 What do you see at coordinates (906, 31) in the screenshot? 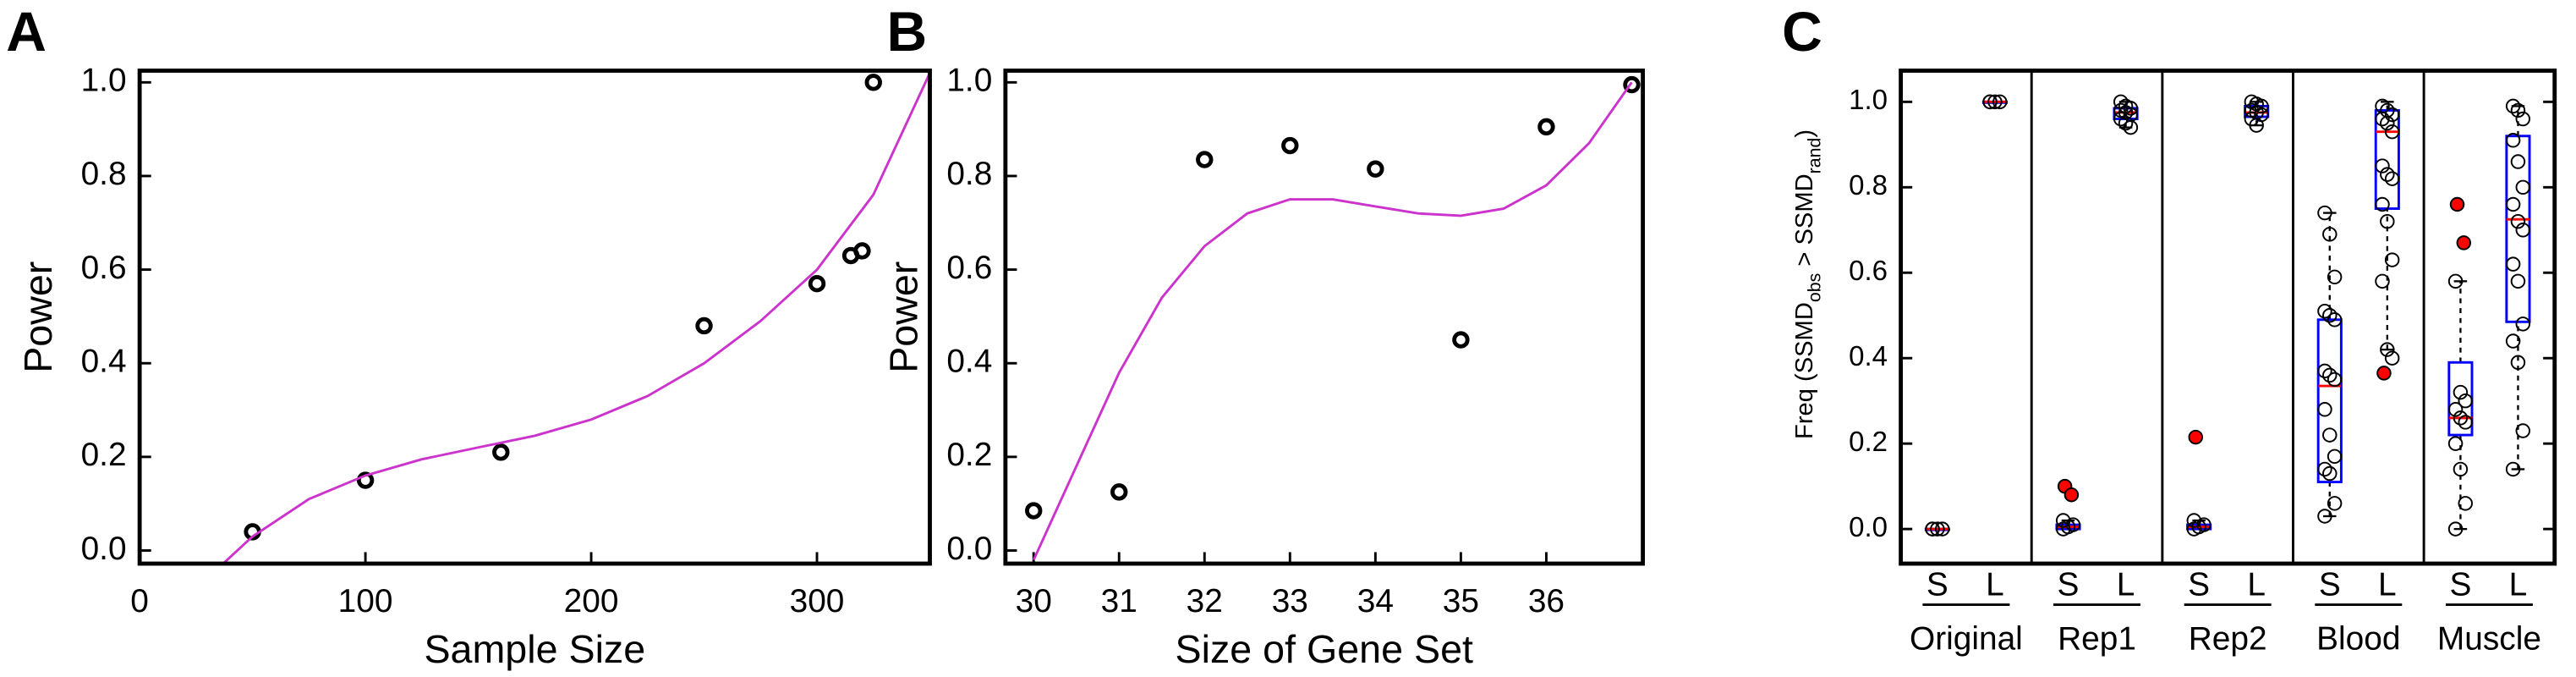
I see `panel-label: B` at bounding box center [906, 31].